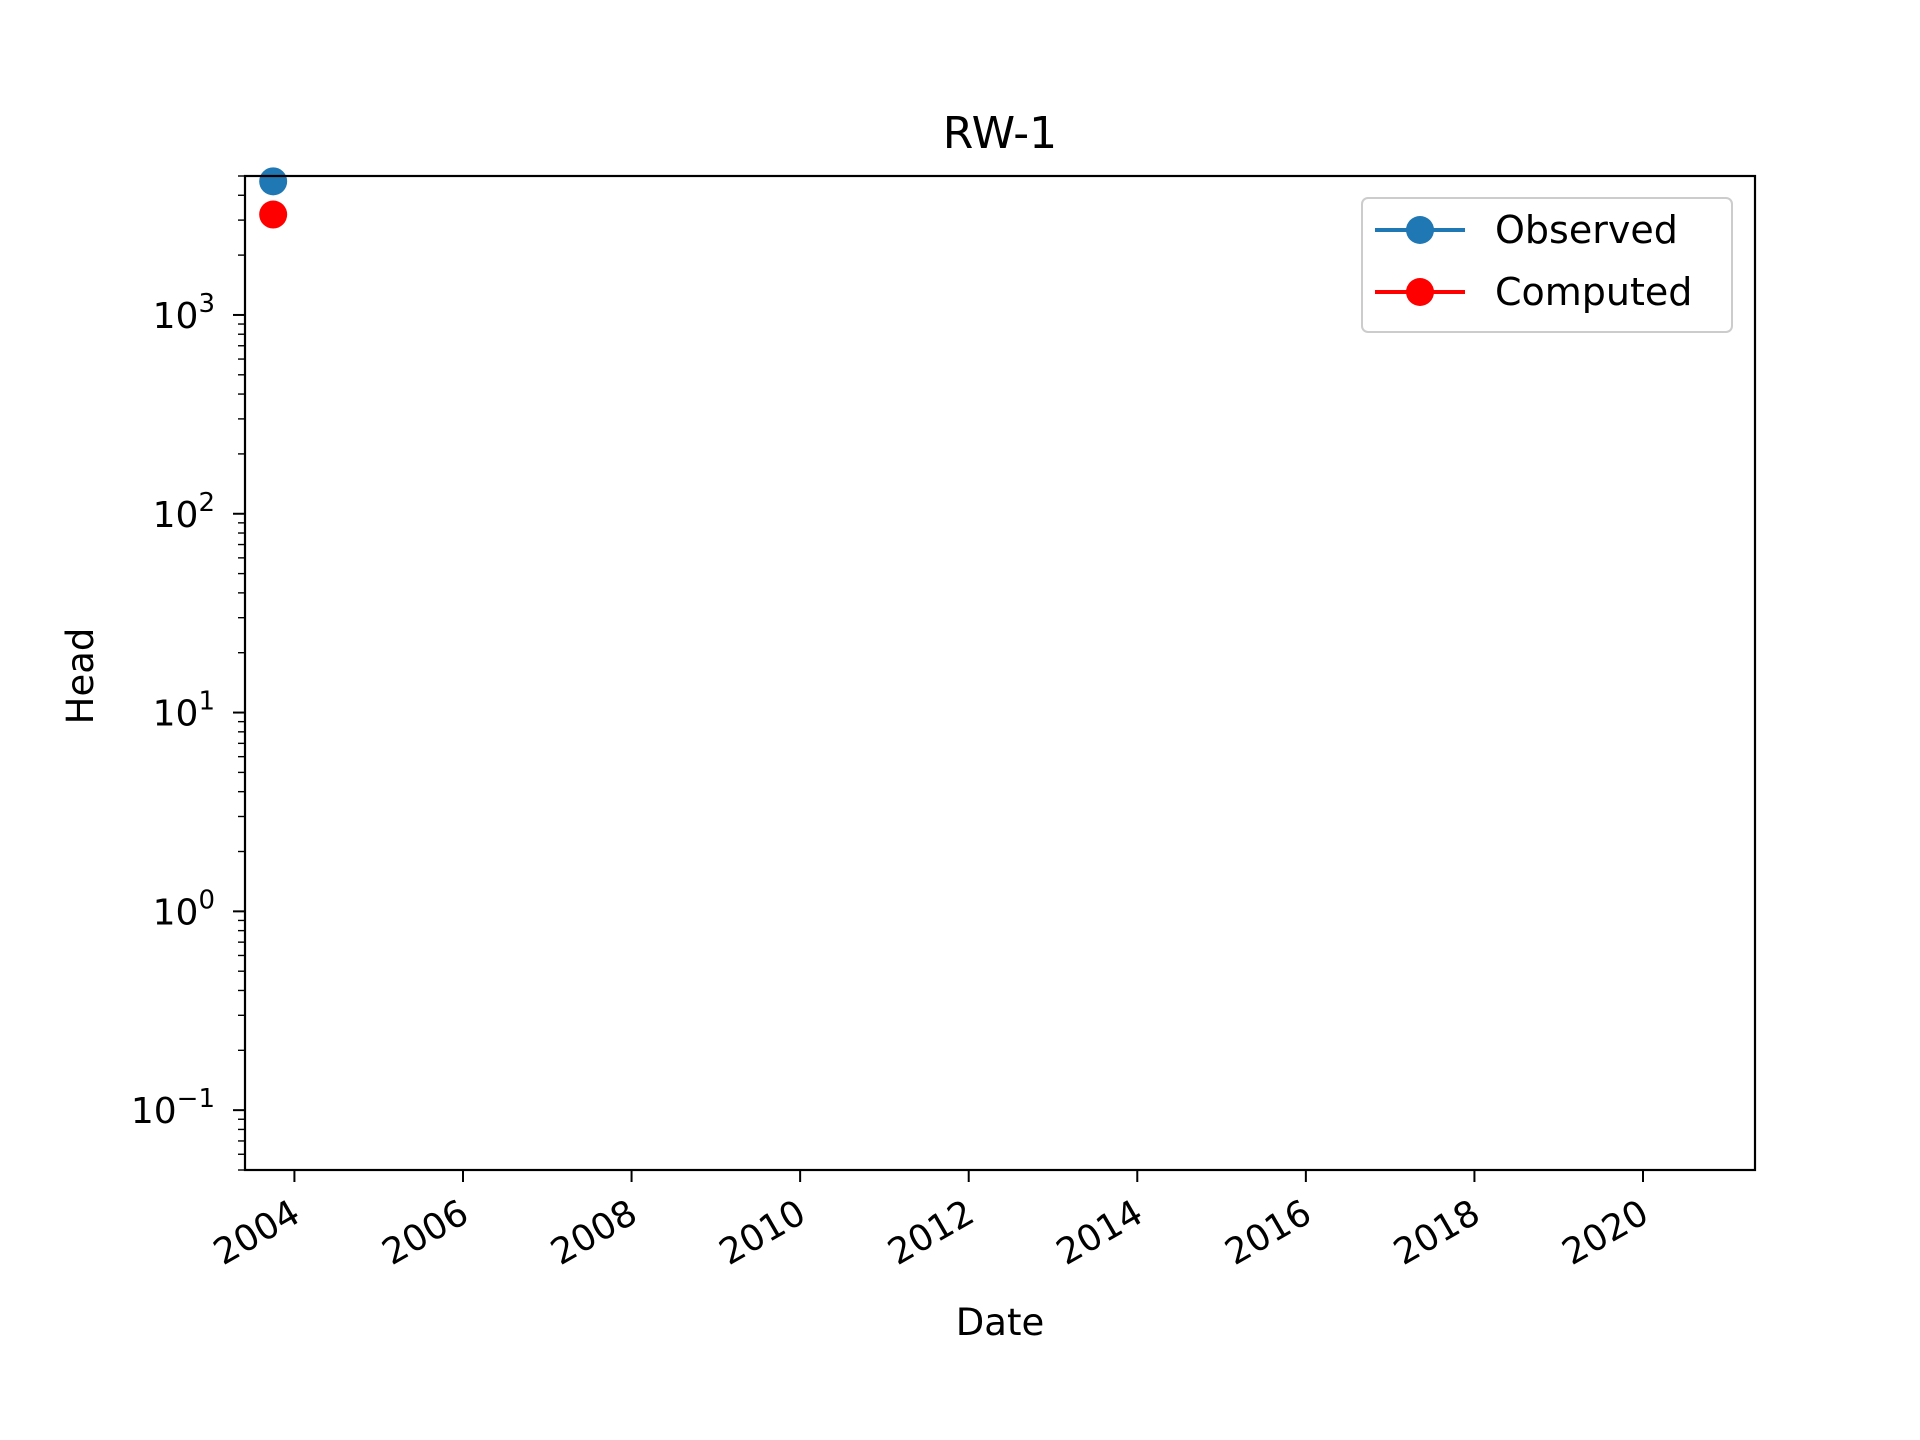 This screenshot has height=1440, width=1920. What do you see at coordinates (184, 711) in the screenshot?
I see `y-tick-label: 10¹` at bounding box center [184, 711].